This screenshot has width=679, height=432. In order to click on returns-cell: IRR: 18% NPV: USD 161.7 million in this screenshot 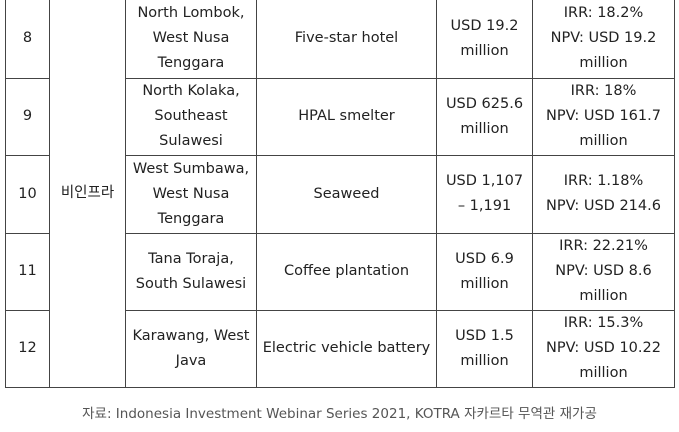, I will do `click(603, 116)`.